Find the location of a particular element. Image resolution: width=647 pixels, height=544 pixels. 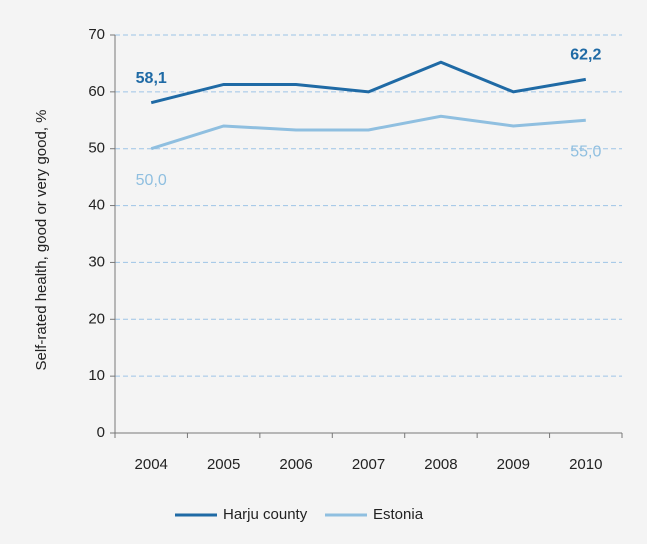

x-tick-label: 2005 is located at coordinates (223, 464).